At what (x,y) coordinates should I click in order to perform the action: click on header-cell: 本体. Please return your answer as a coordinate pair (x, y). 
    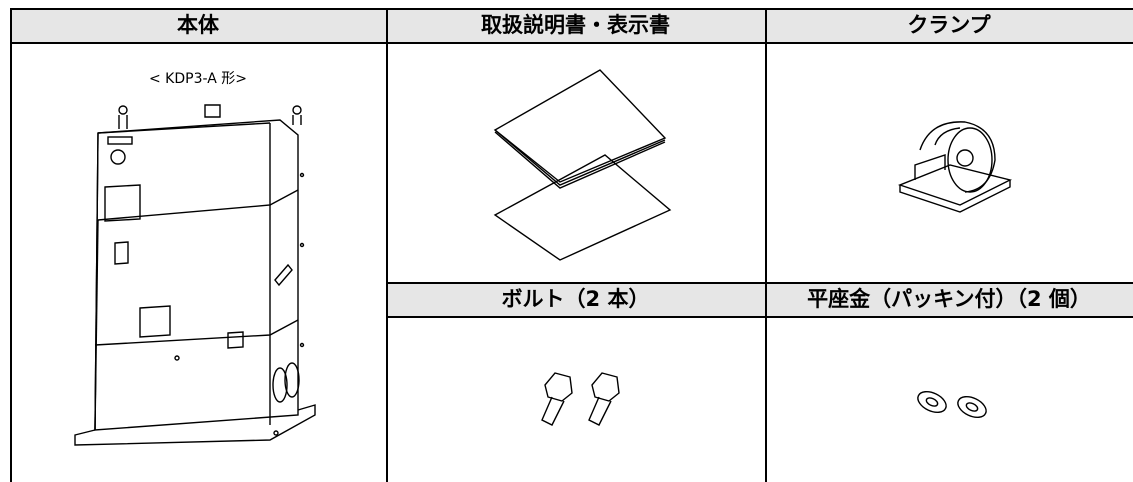
    Looking at the image, I should click on (198, 25).